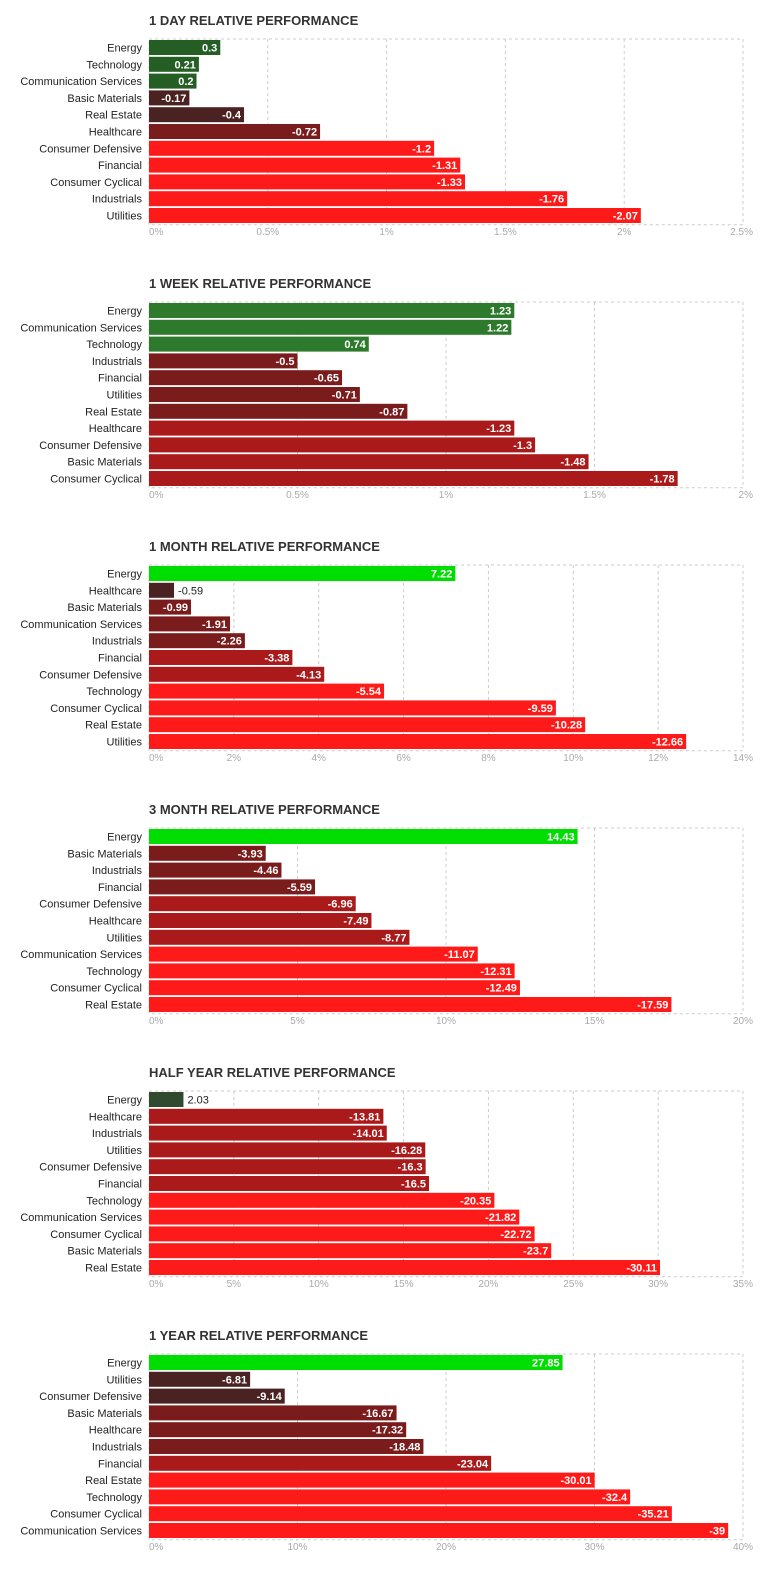  I want to click on chart-title: 1 DAY RELATIVE PERFORMANCE, so click(254, 20).